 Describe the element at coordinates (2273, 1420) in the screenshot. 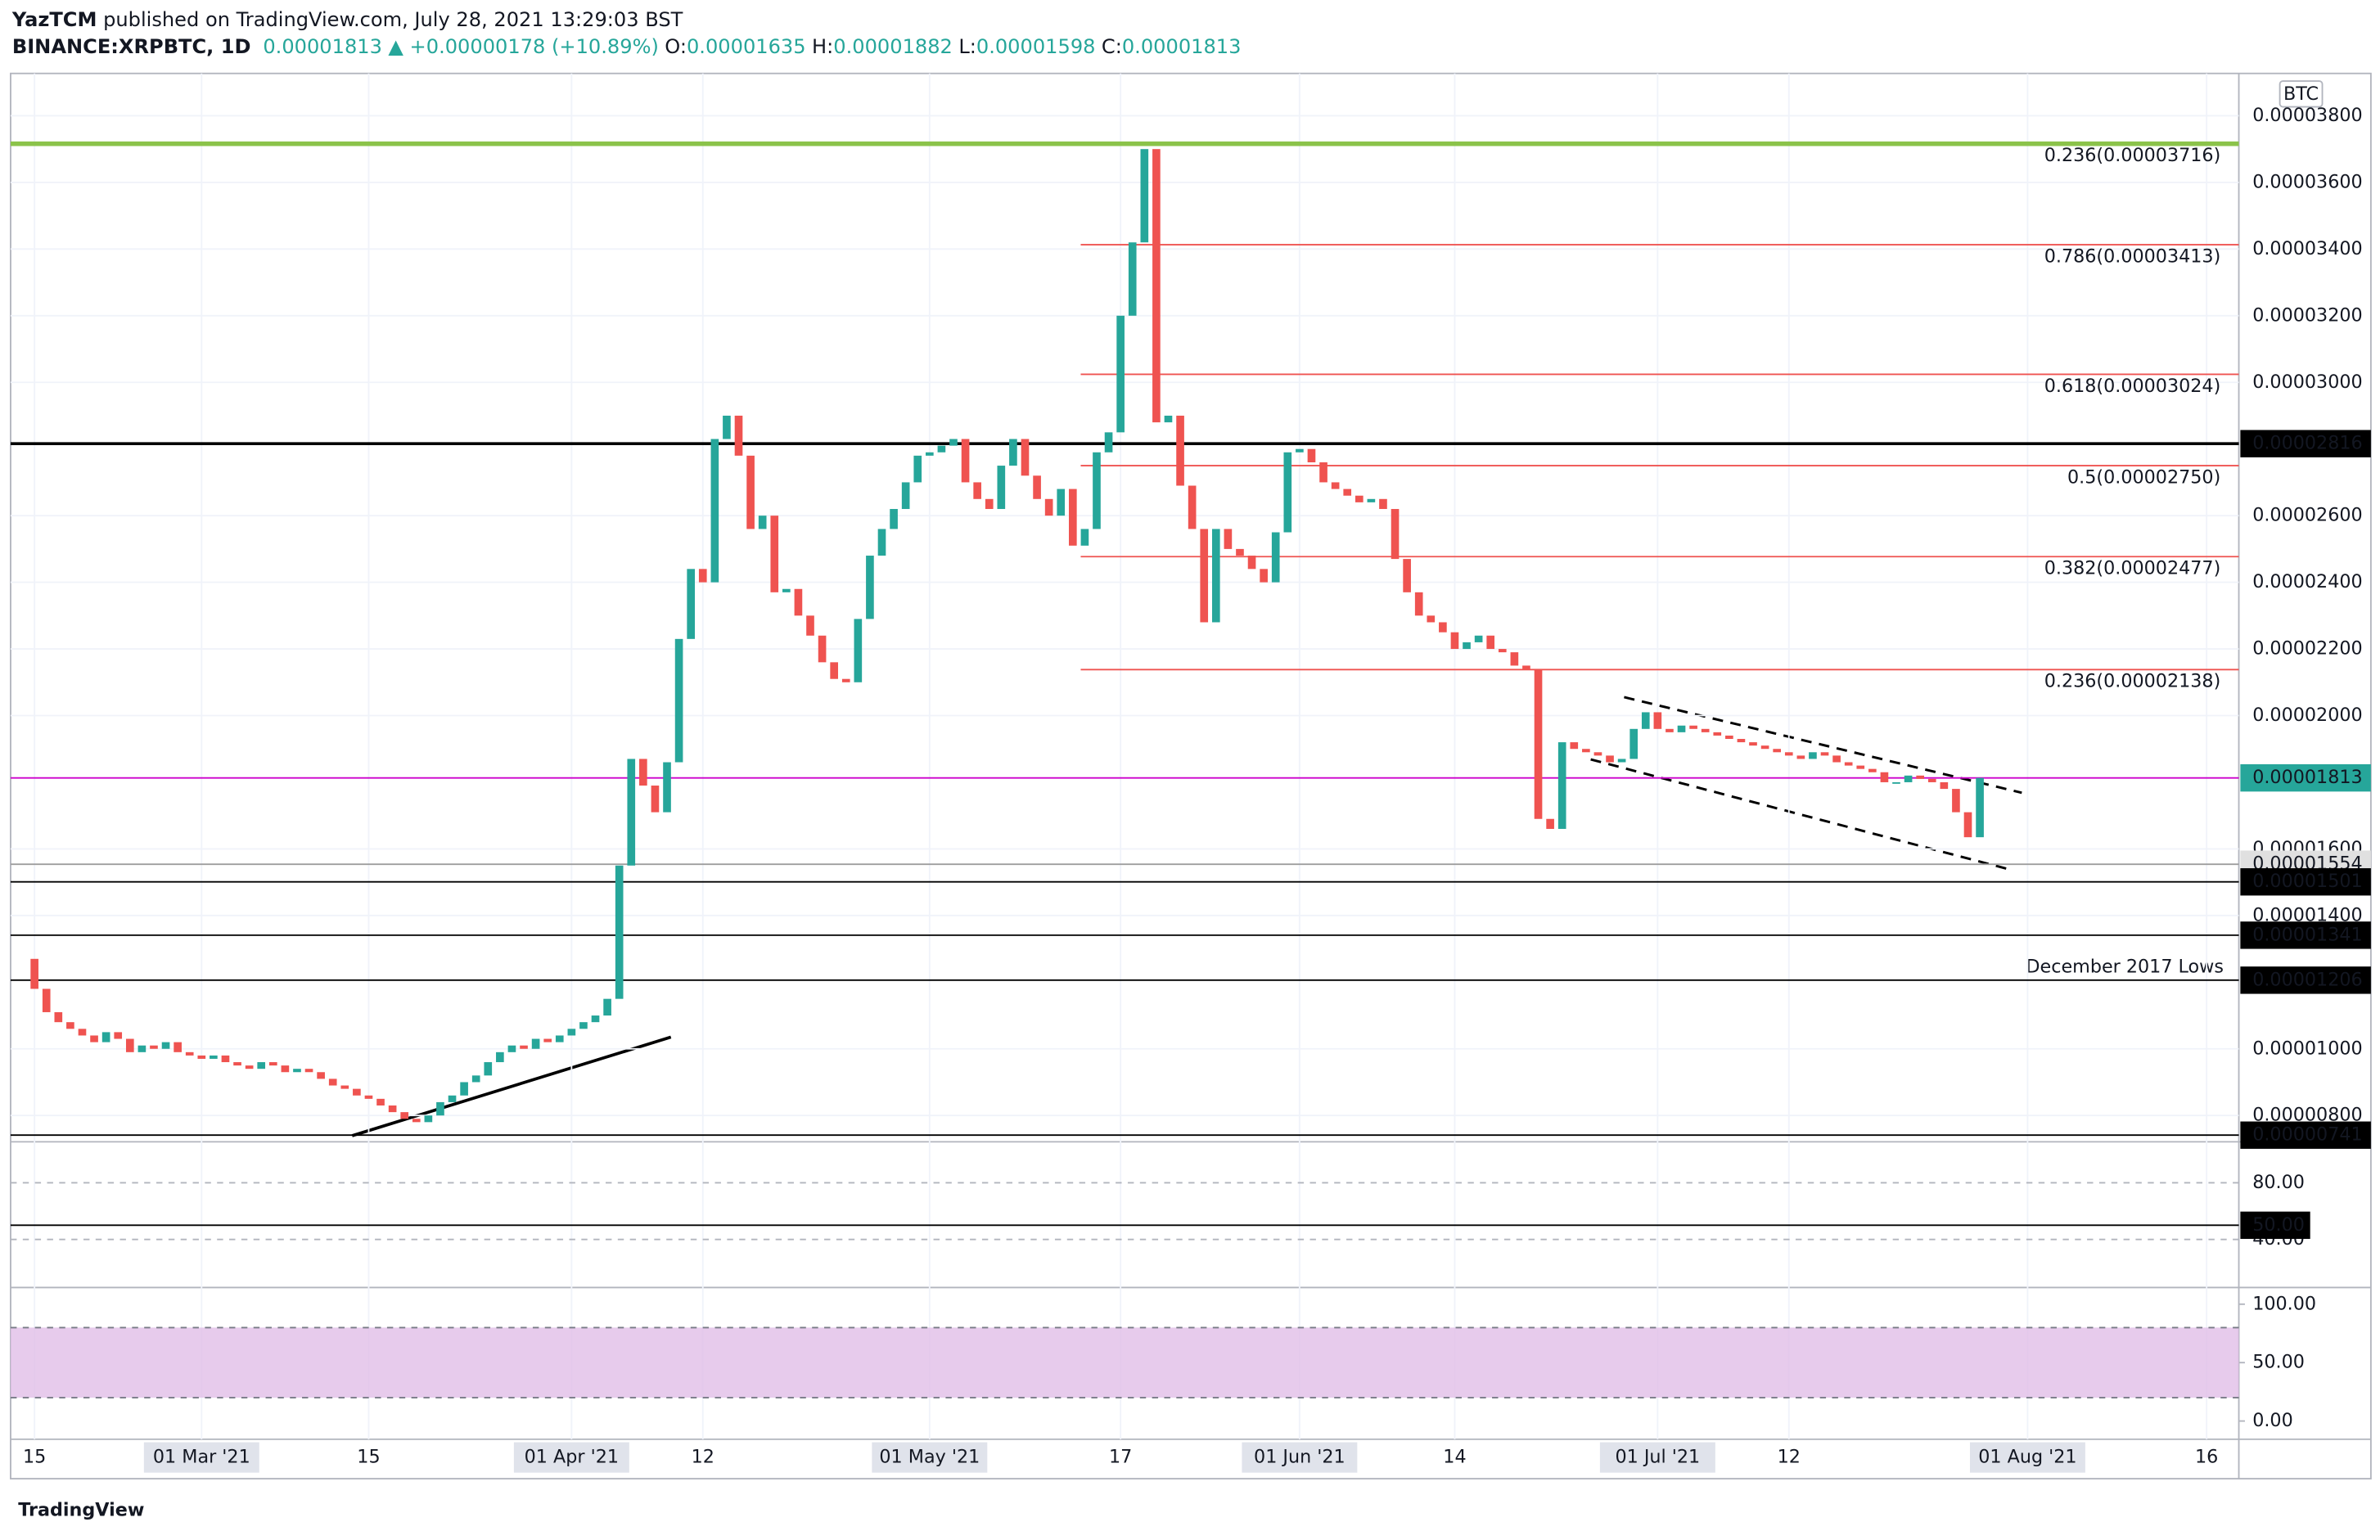

I see `y-tick-label: 0.00` at that location.